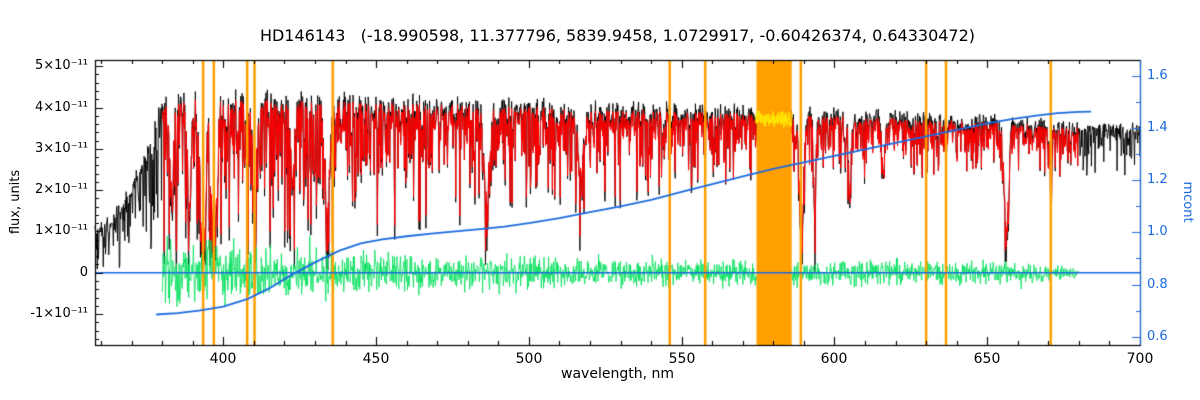  I want to click on y-right-tick-label: 0.8, so click(1157, 284).